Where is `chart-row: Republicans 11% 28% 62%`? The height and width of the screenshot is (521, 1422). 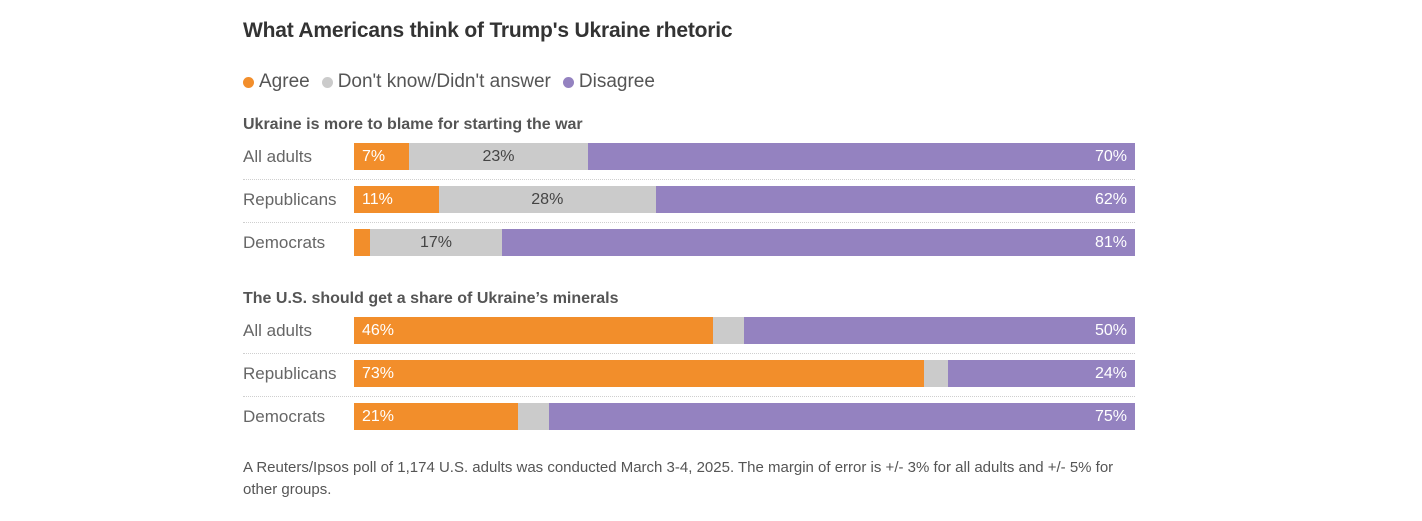
chart-row: Republicans 11% 28% 62% is located at coordinates (689, 201).